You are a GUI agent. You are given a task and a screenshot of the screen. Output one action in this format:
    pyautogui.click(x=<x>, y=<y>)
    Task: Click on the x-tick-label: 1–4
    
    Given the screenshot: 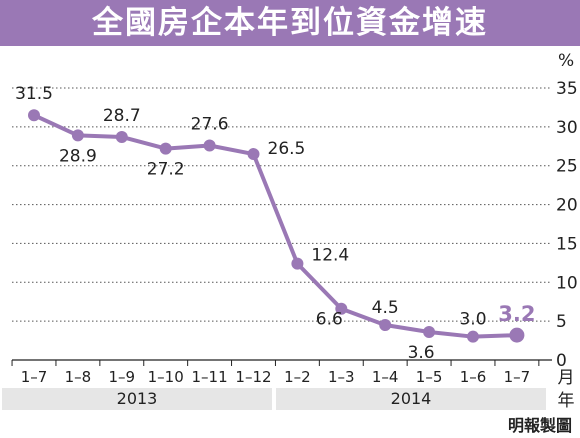 What is the action you would take?
    pyautogui.click(x=385, y=377)
    